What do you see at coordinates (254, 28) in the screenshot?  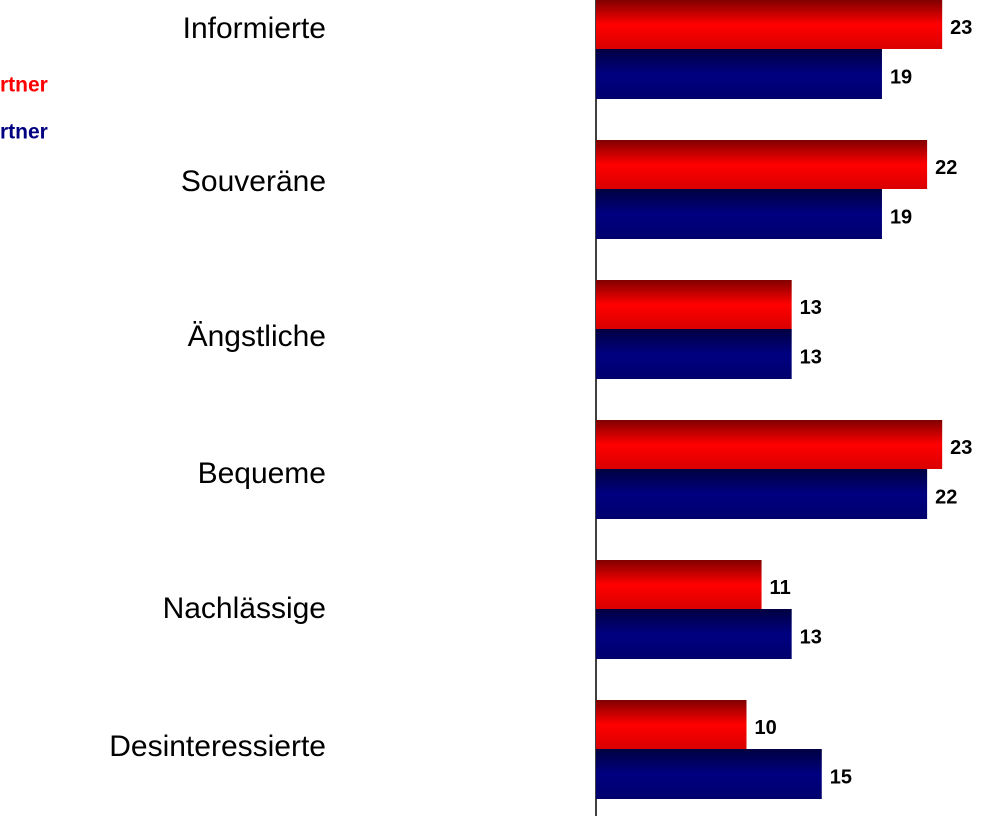 I see `category-label: Informierte` at bounding box center [254, 28].